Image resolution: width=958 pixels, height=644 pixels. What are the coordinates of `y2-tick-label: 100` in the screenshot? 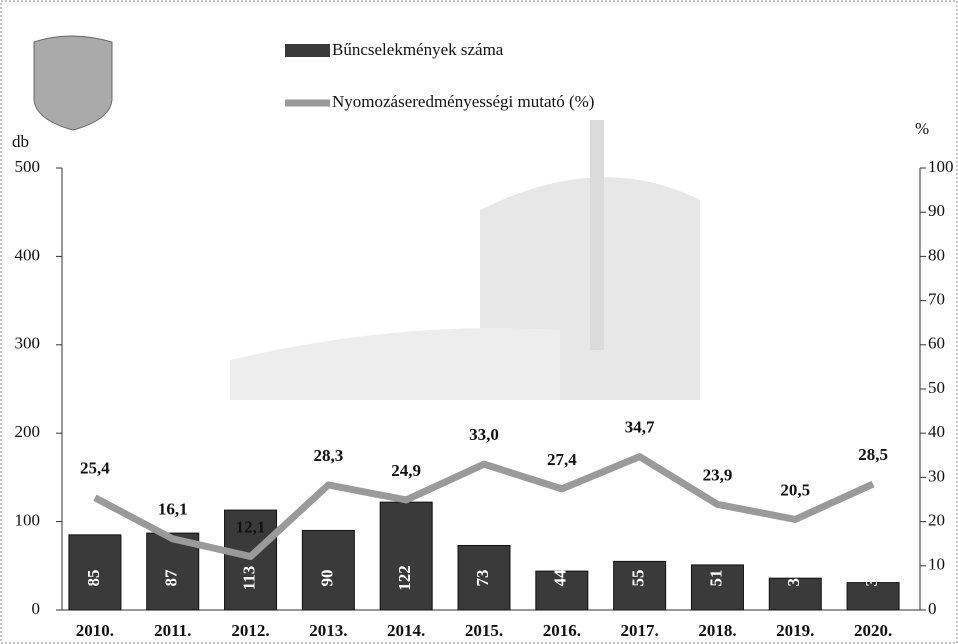 It's located at (941, 166).